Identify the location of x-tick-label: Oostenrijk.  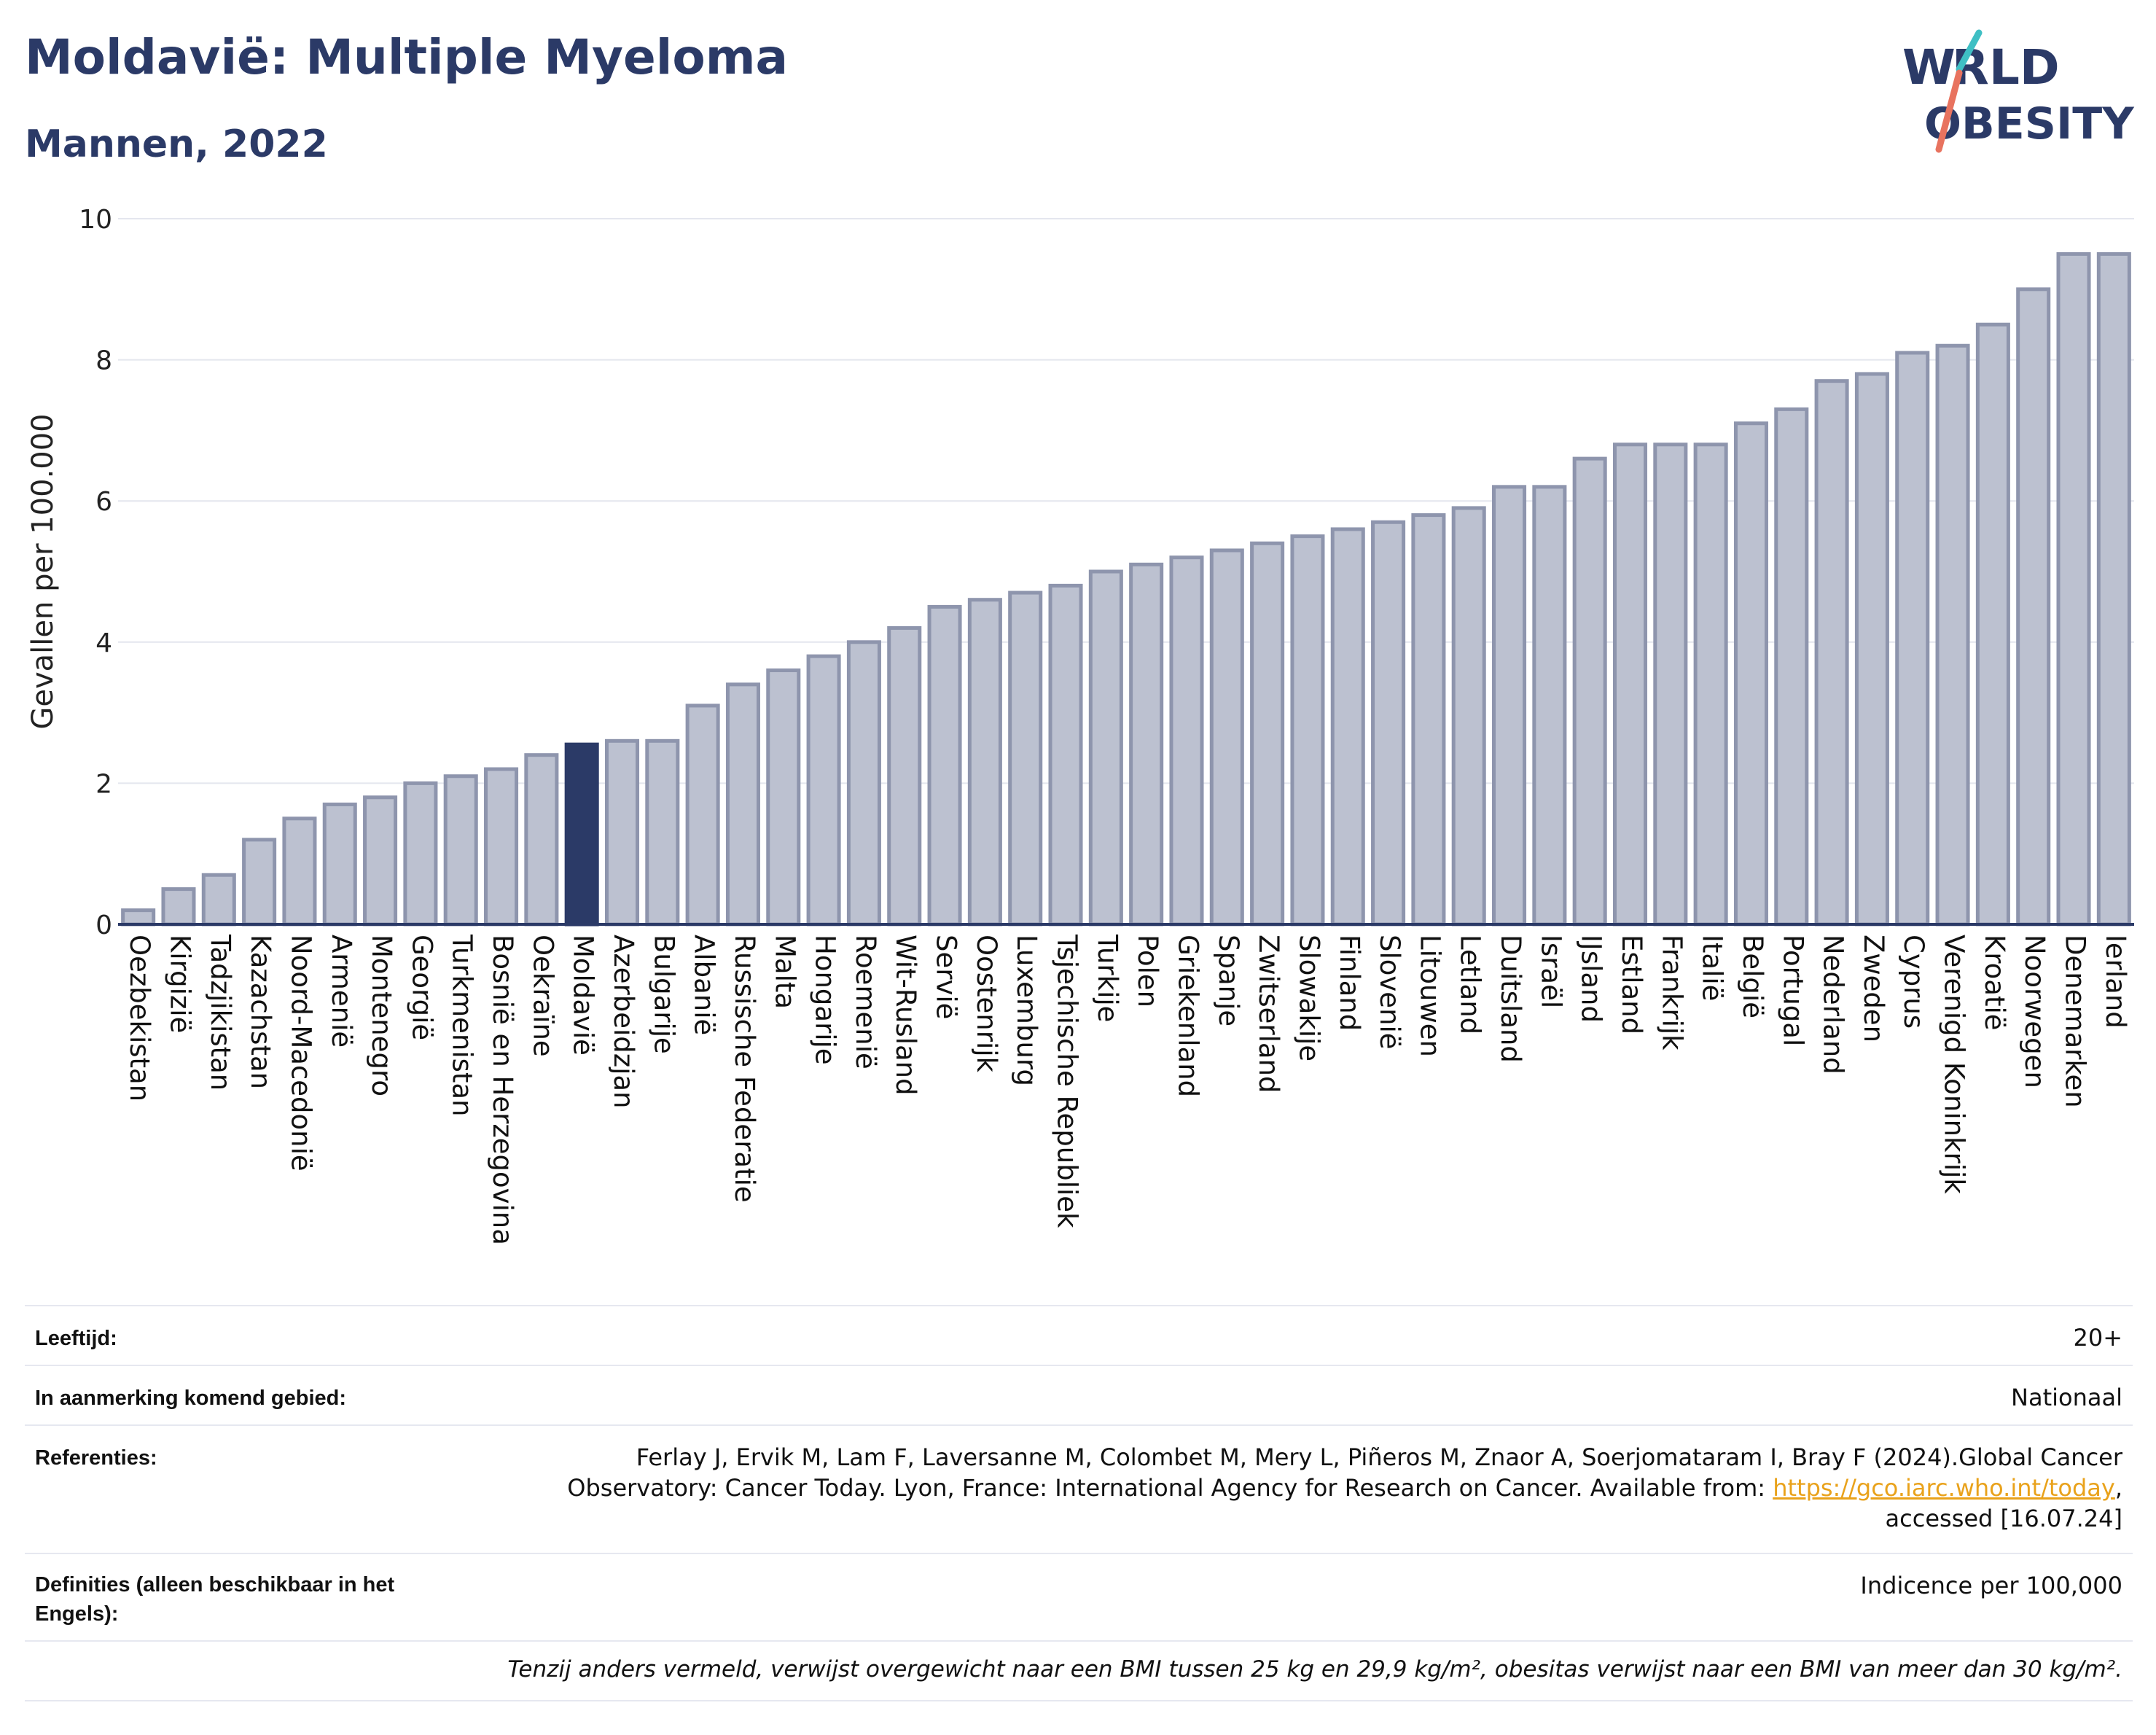
(987, 1004).